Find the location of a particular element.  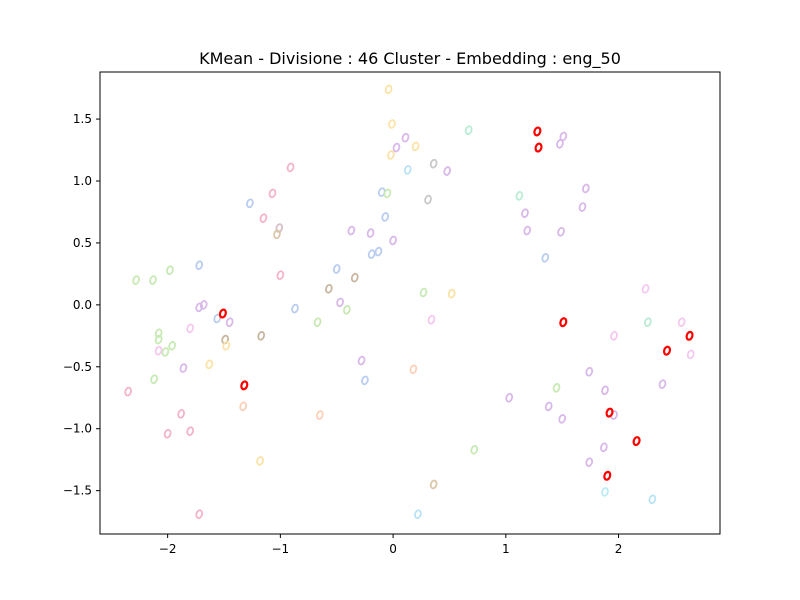

x-tick-label: 2 is located at coordinates (619, 549).